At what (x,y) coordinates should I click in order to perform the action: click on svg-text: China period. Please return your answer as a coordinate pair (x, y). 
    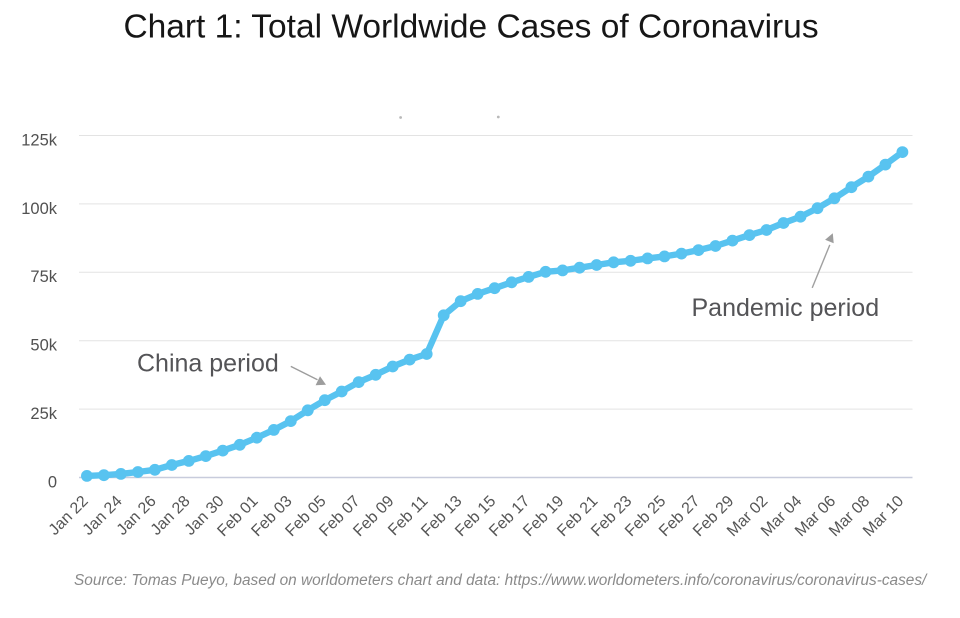
    Looking at the image, I should click on (208, 364).